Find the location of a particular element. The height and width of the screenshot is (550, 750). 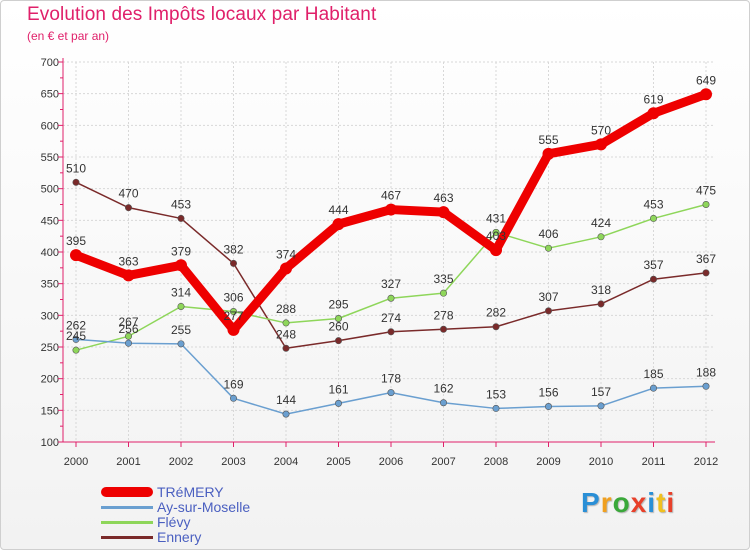

data-label-ay-sur-moselle: 178 is located at coordinates (391, 379).